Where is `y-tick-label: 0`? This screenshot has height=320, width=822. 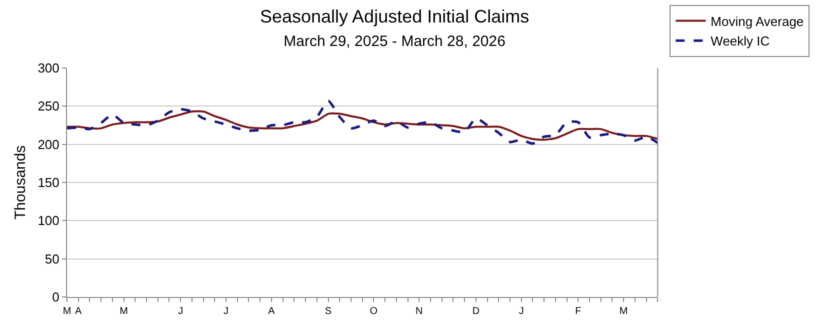 y-tick-label: 0 is located at coordinates (56, 297).